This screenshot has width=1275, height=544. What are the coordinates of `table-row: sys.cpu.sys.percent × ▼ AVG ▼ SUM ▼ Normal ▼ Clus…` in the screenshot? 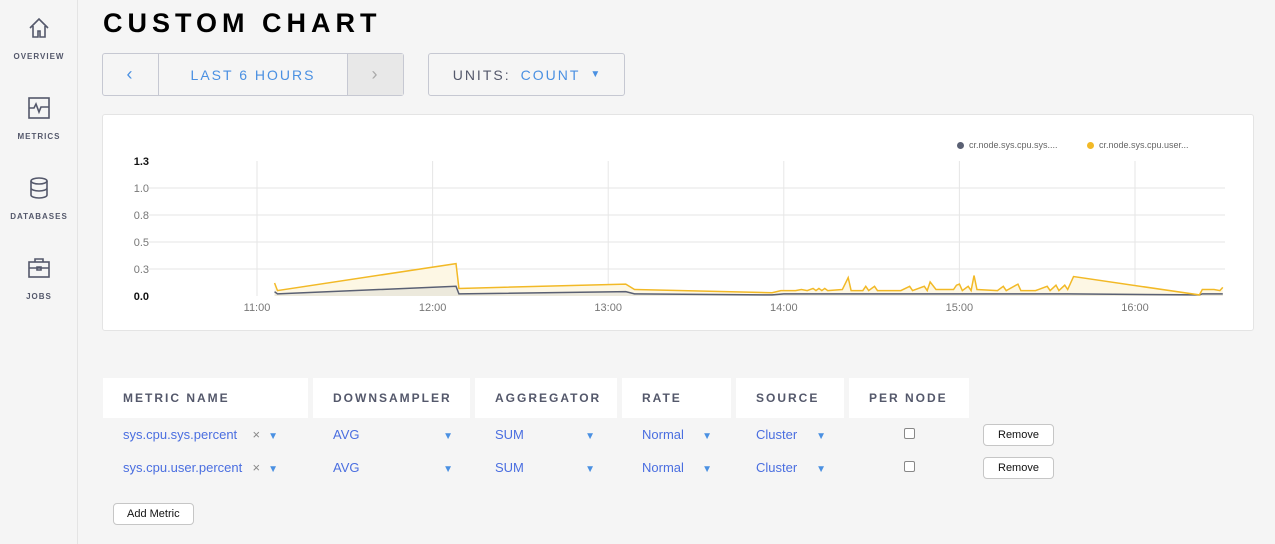 It's located at (586, 434).